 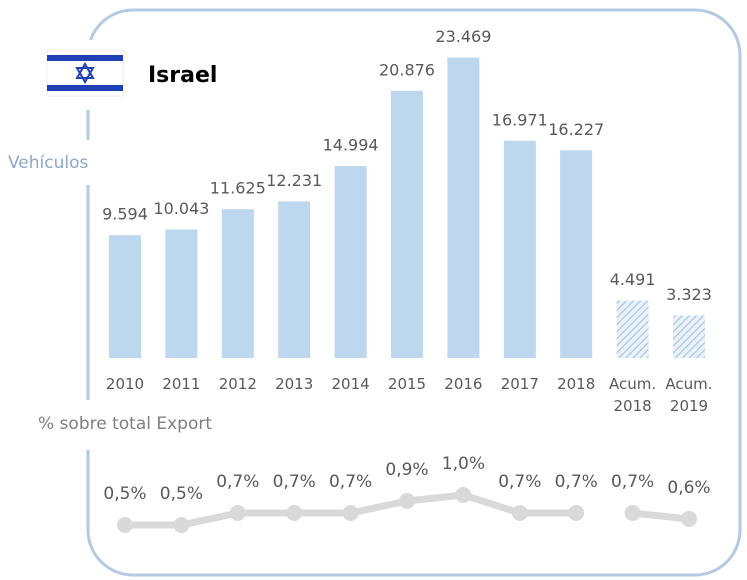 I want to click on x-tick-label: 2014, so click(x=351, y=384).